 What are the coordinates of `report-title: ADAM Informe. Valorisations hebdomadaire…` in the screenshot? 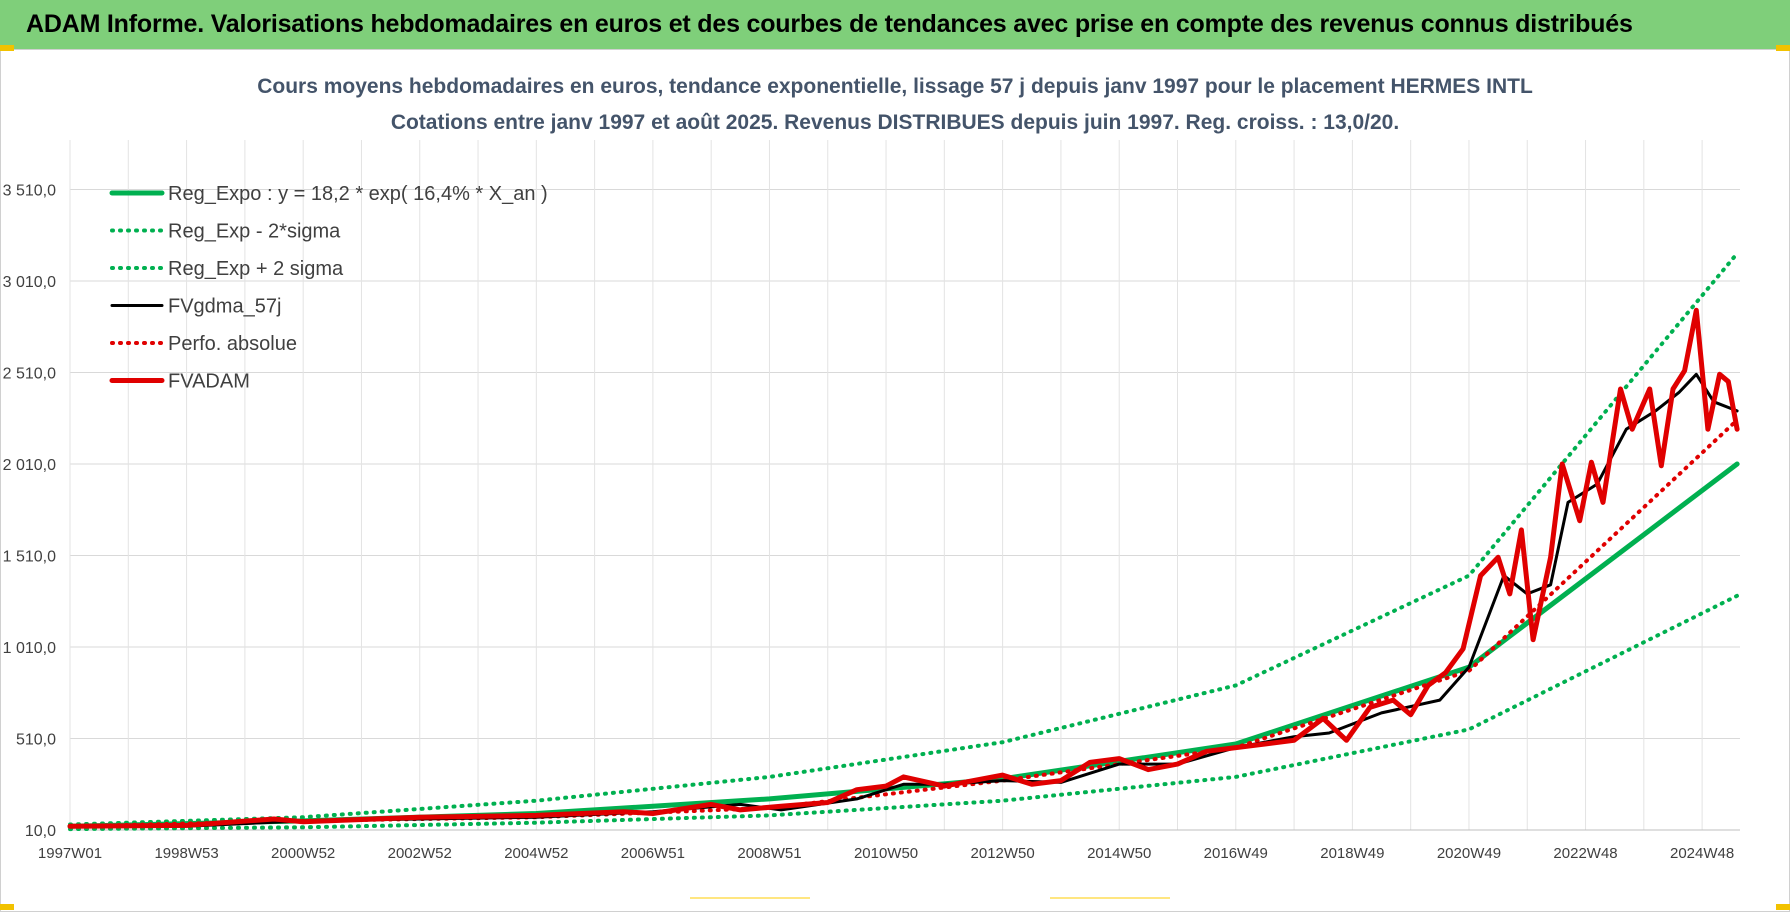 It's located at (829, 24).